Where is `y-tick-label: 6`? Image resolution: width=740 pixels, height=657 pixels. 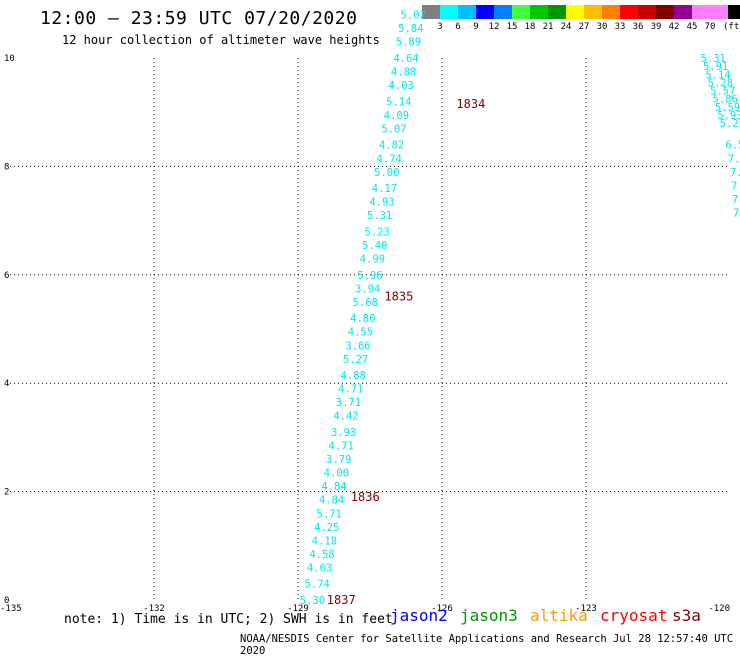 y-tick-label: 6 is located at coordinates (6, 276).